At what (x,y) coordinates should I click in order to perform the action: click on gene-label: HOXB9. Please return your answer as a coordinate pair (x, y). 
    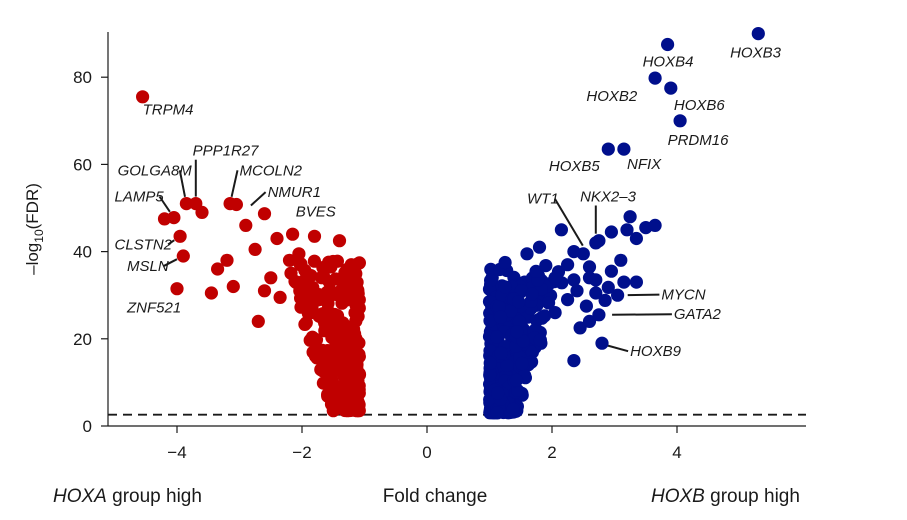
    Looking at the image, I should click on (656, 351).